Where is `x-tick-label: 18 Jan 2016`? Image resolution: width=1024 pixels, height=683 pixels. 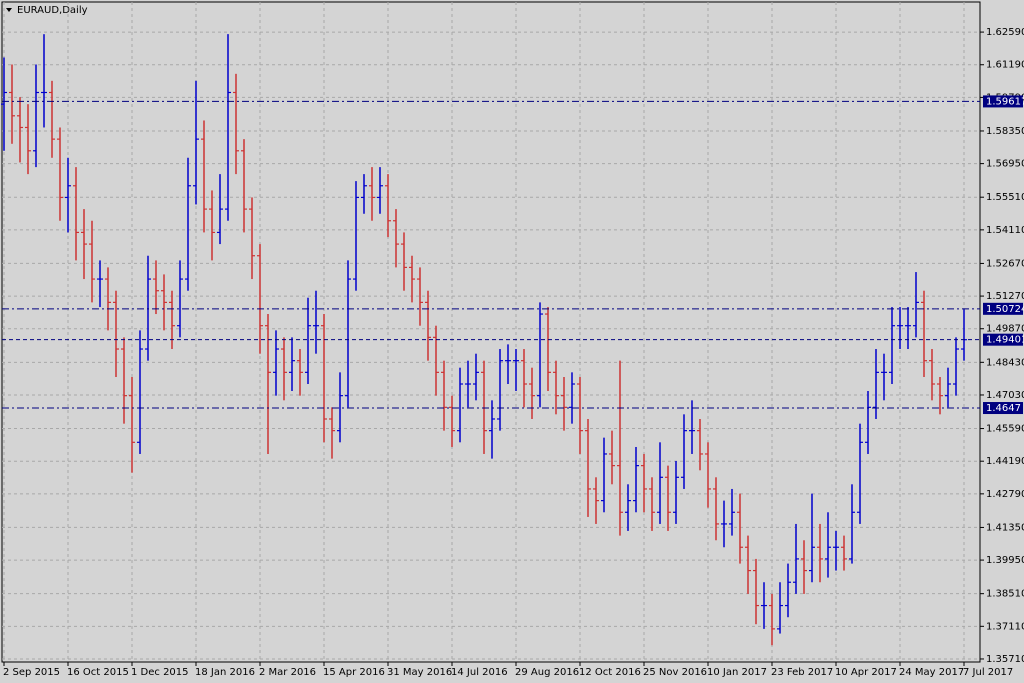
x-tick-label: 18 Jan 2016 is located at coordinates (225, 672).